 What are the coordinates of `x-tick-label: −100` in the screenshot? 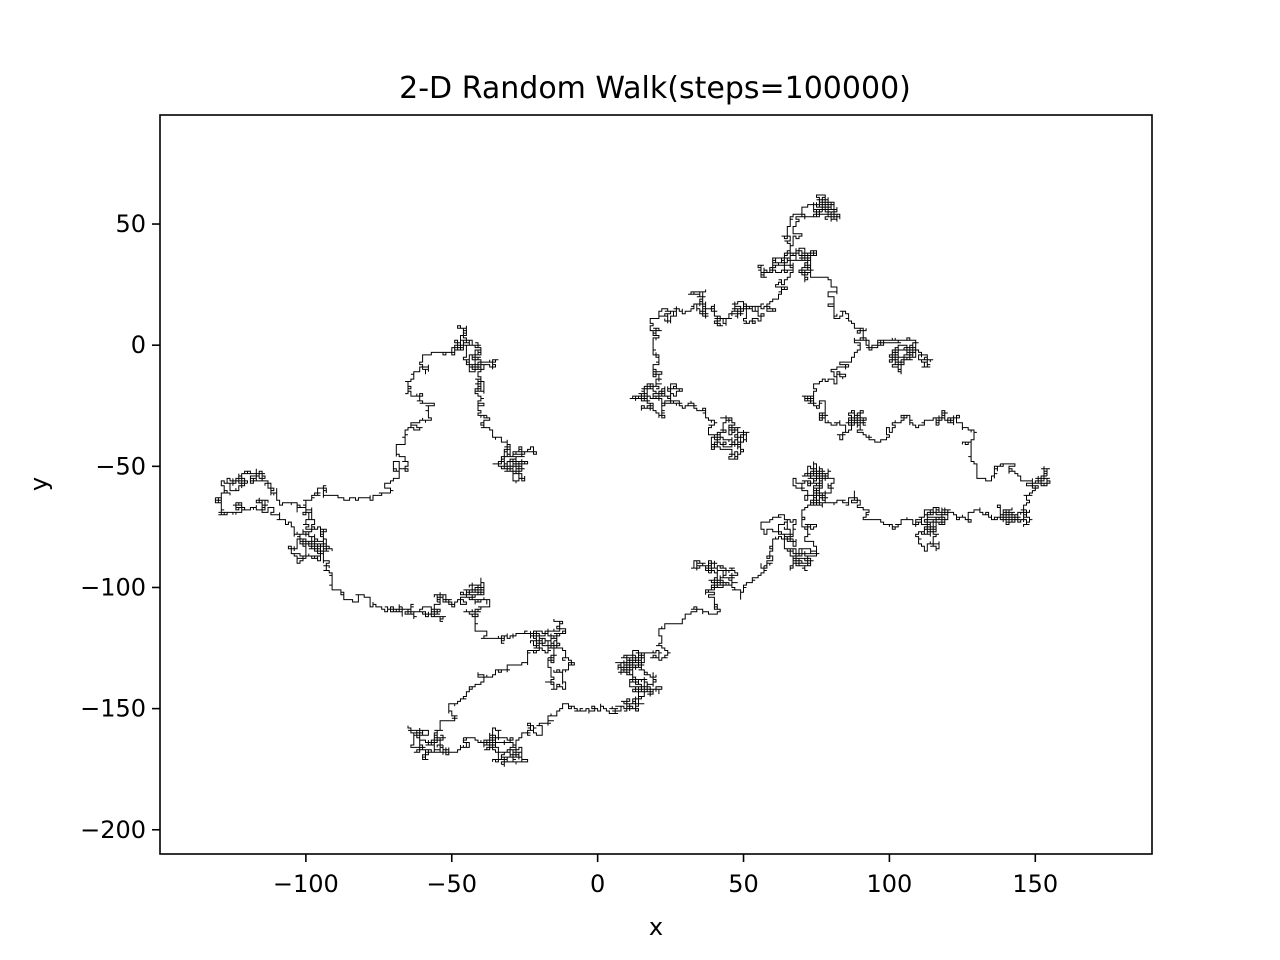 It's located at (306, 884).